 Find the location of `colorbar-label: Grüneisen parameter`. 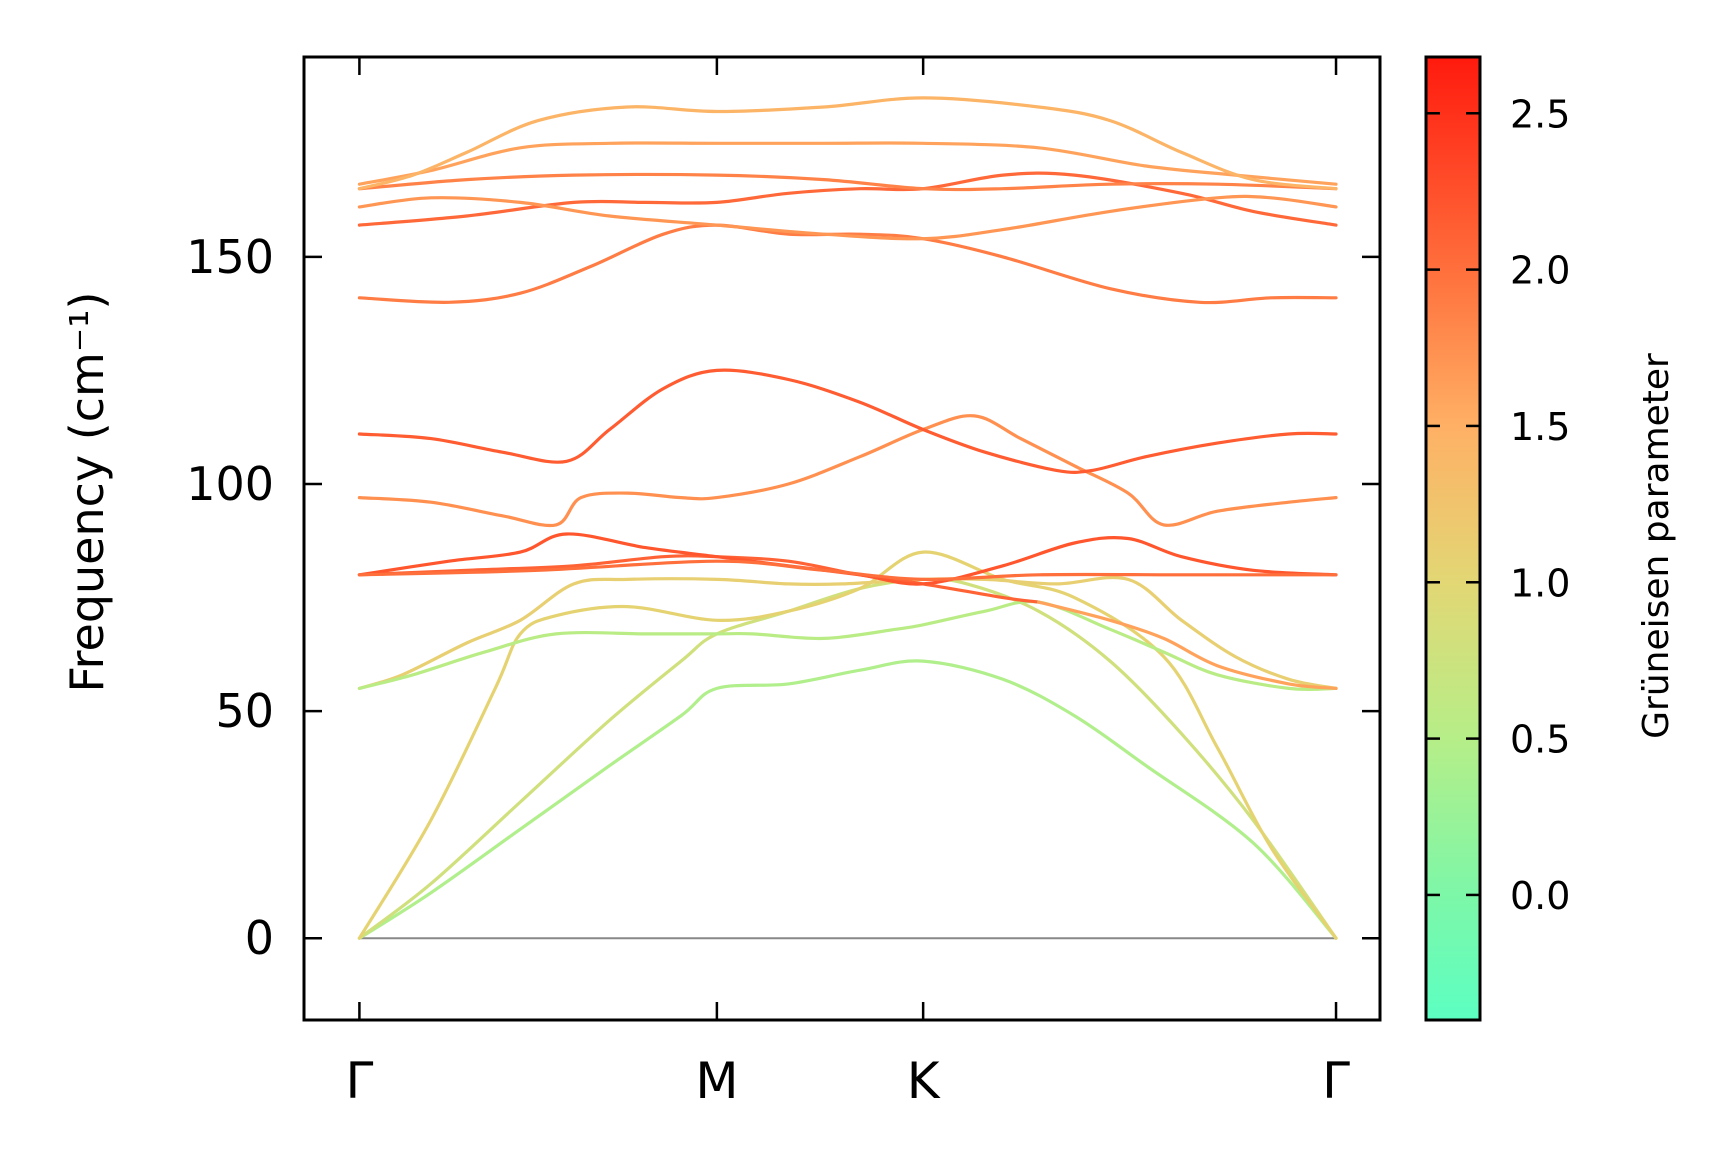

colorbar-label: Grüneisen parameter is located at coordinates (1656, 546).